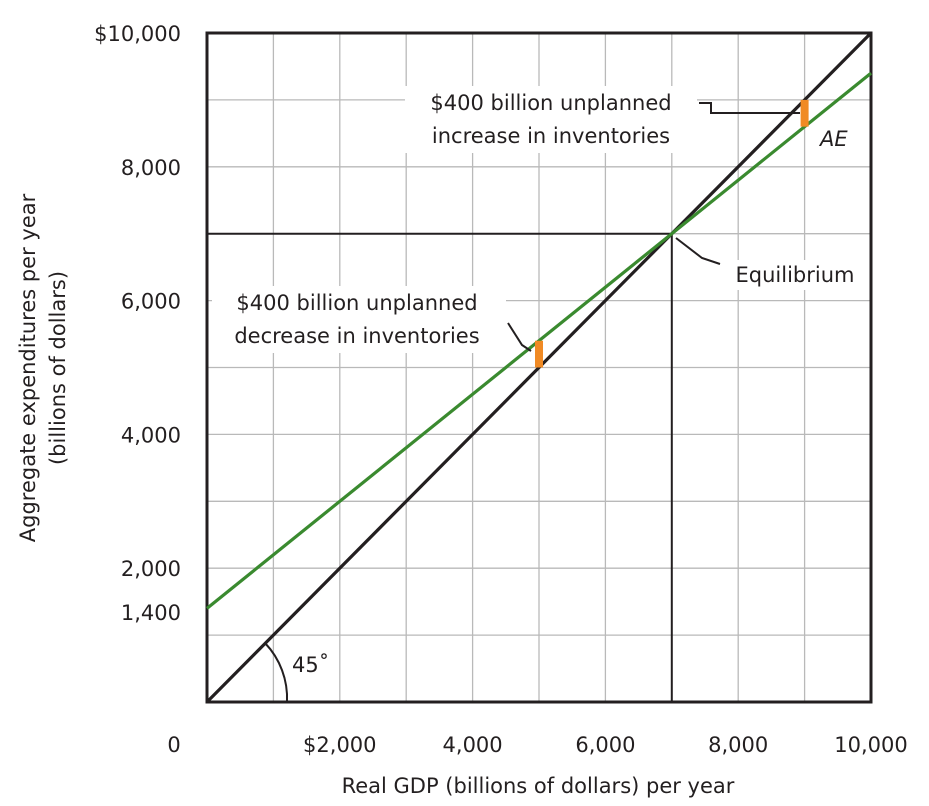 The image size is (929, 806). I want to click on y-tick-label: 4,000, so click(151, 435).